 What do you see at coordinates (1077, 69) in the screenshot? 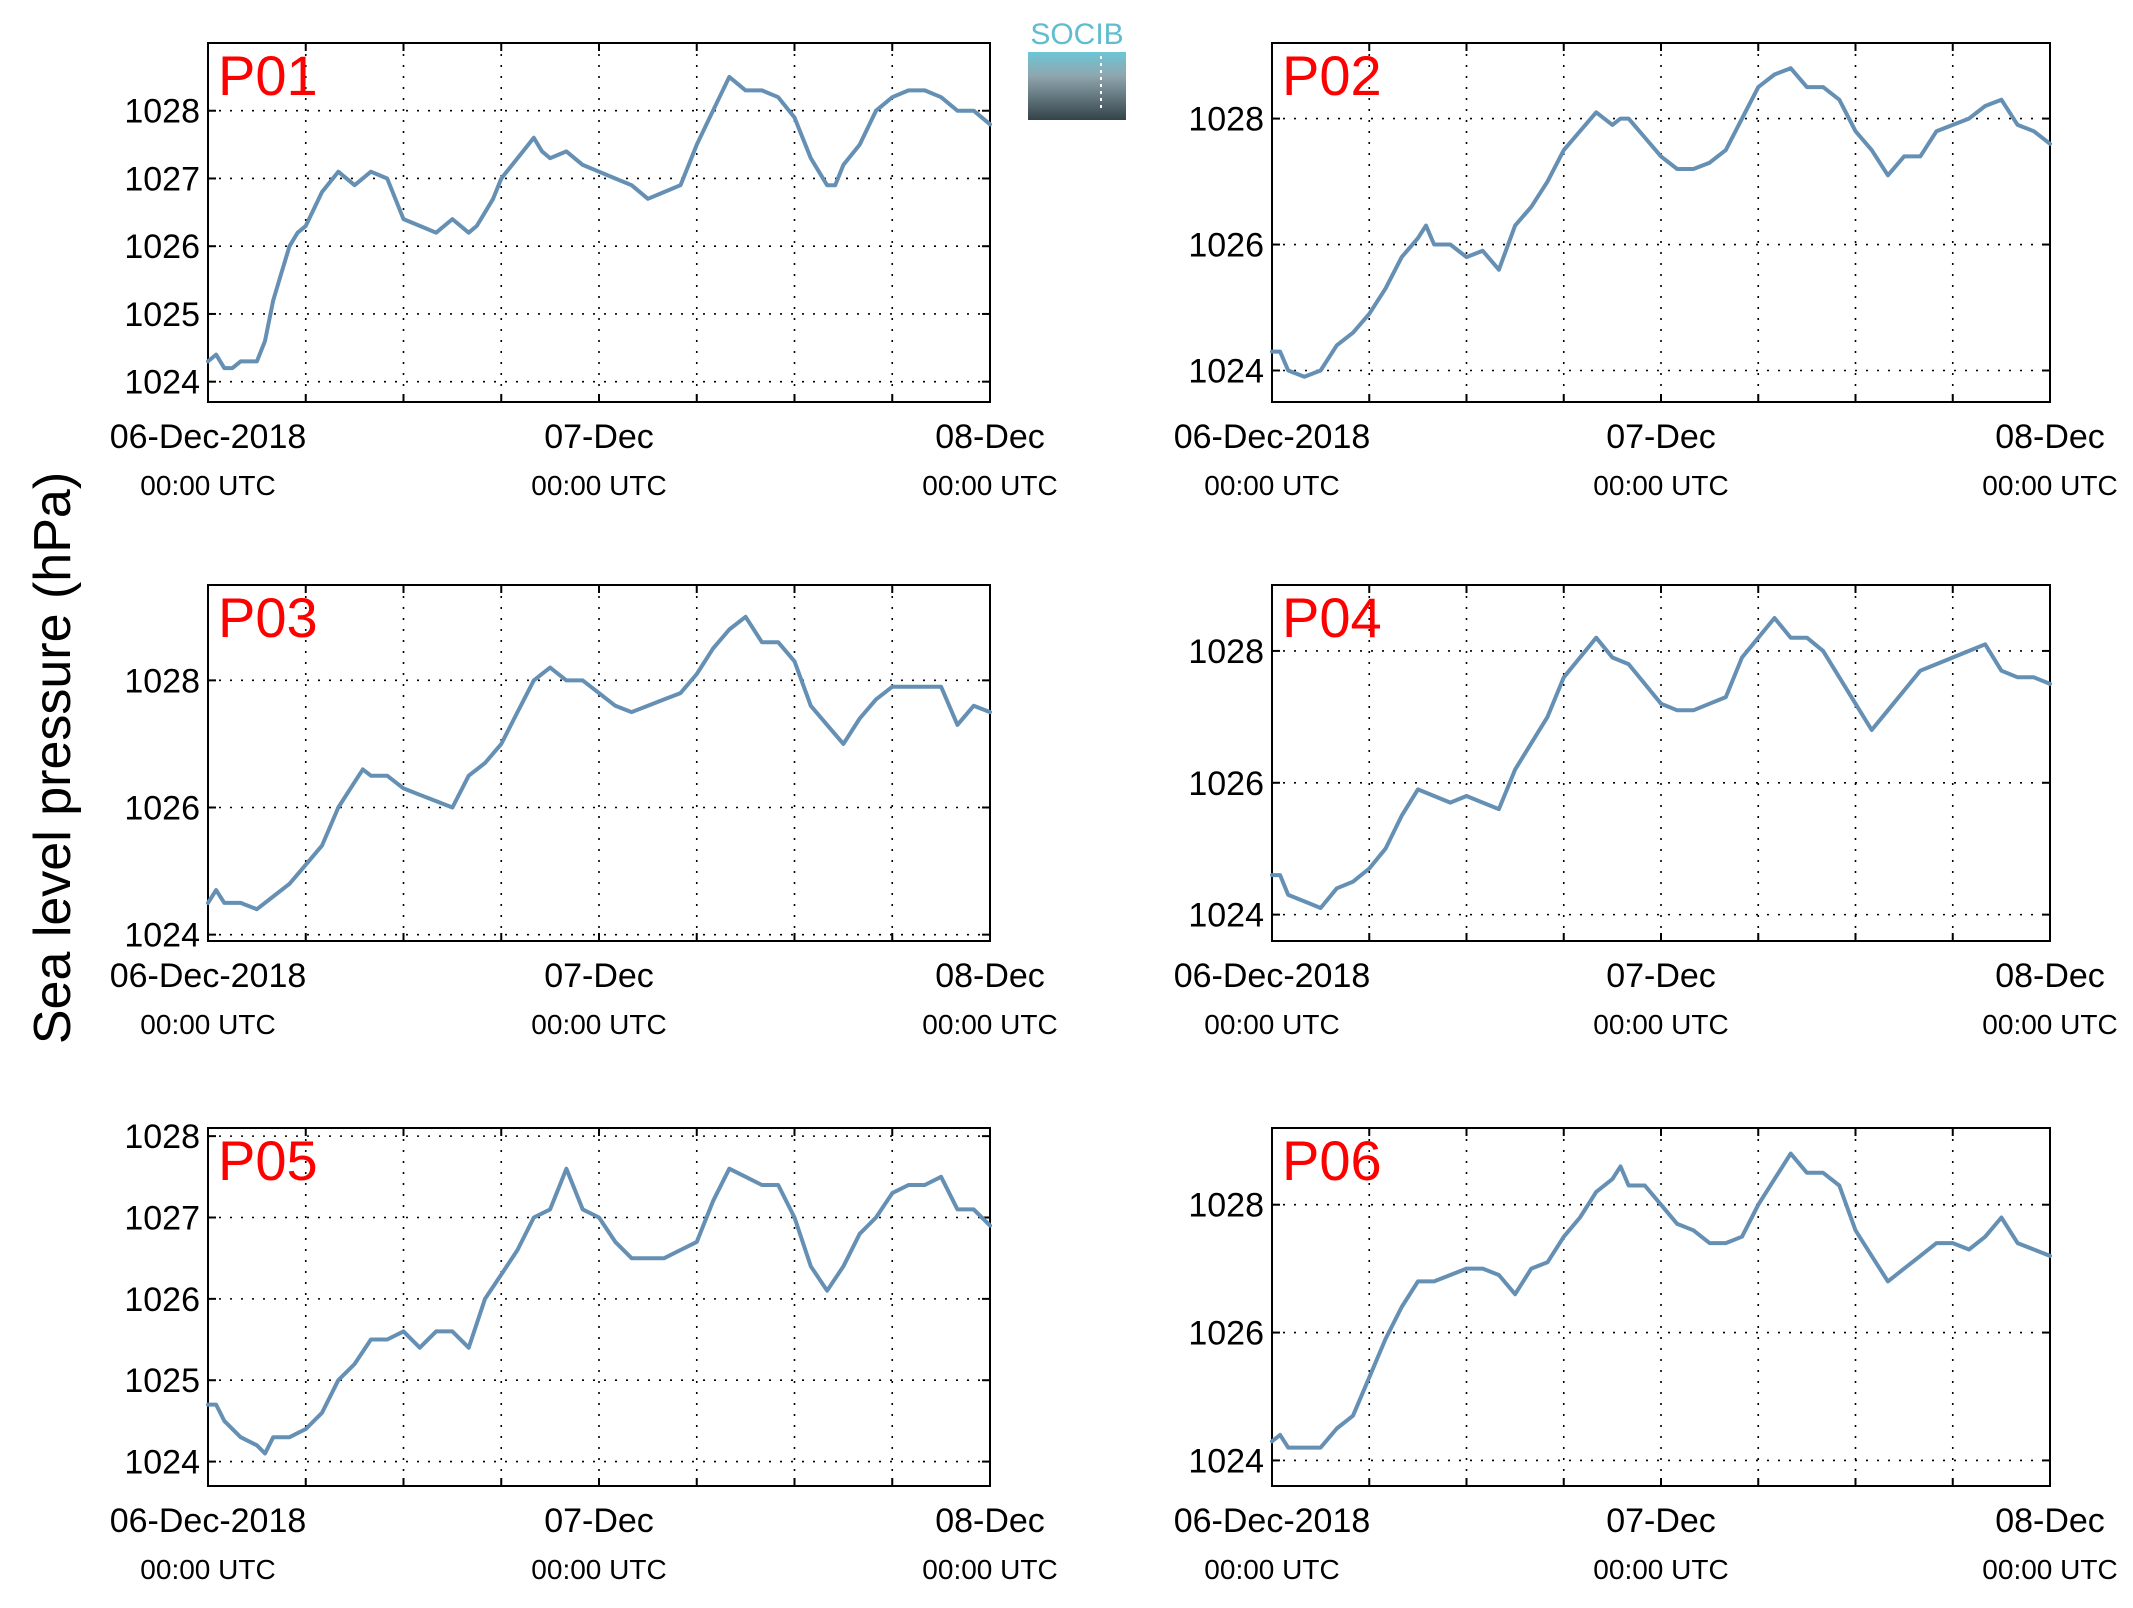
I see `socib-logo: SOCIB` at bounding box center [1077, 69].